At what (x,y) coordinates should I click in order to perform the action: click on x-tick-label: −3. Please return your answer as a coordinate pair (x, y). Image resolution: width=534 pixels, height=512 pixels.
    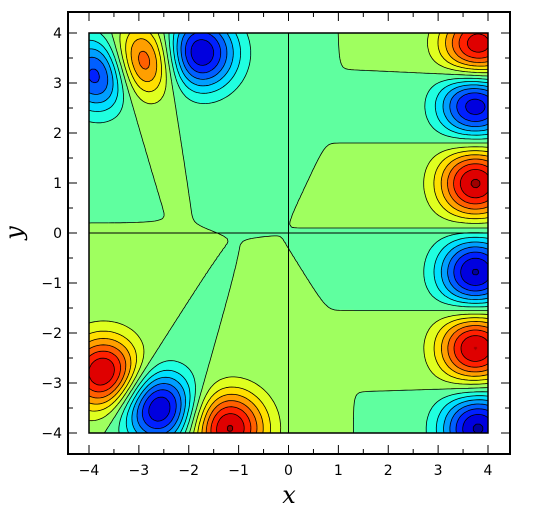
    Looking at the image, I should click on (139, 471).